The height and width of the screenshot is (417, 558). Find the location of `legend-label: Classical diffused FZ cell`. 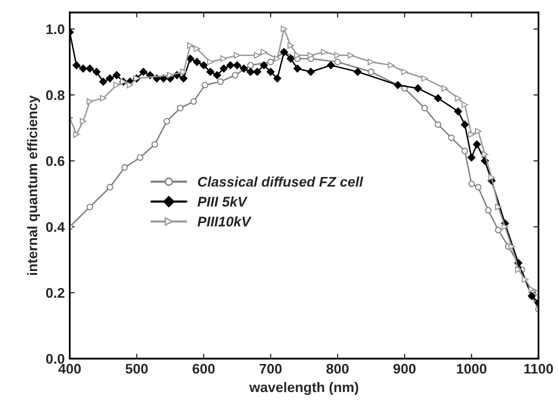

legend-label: Classical diffused FZ cell is located at coordinates (281, 181).